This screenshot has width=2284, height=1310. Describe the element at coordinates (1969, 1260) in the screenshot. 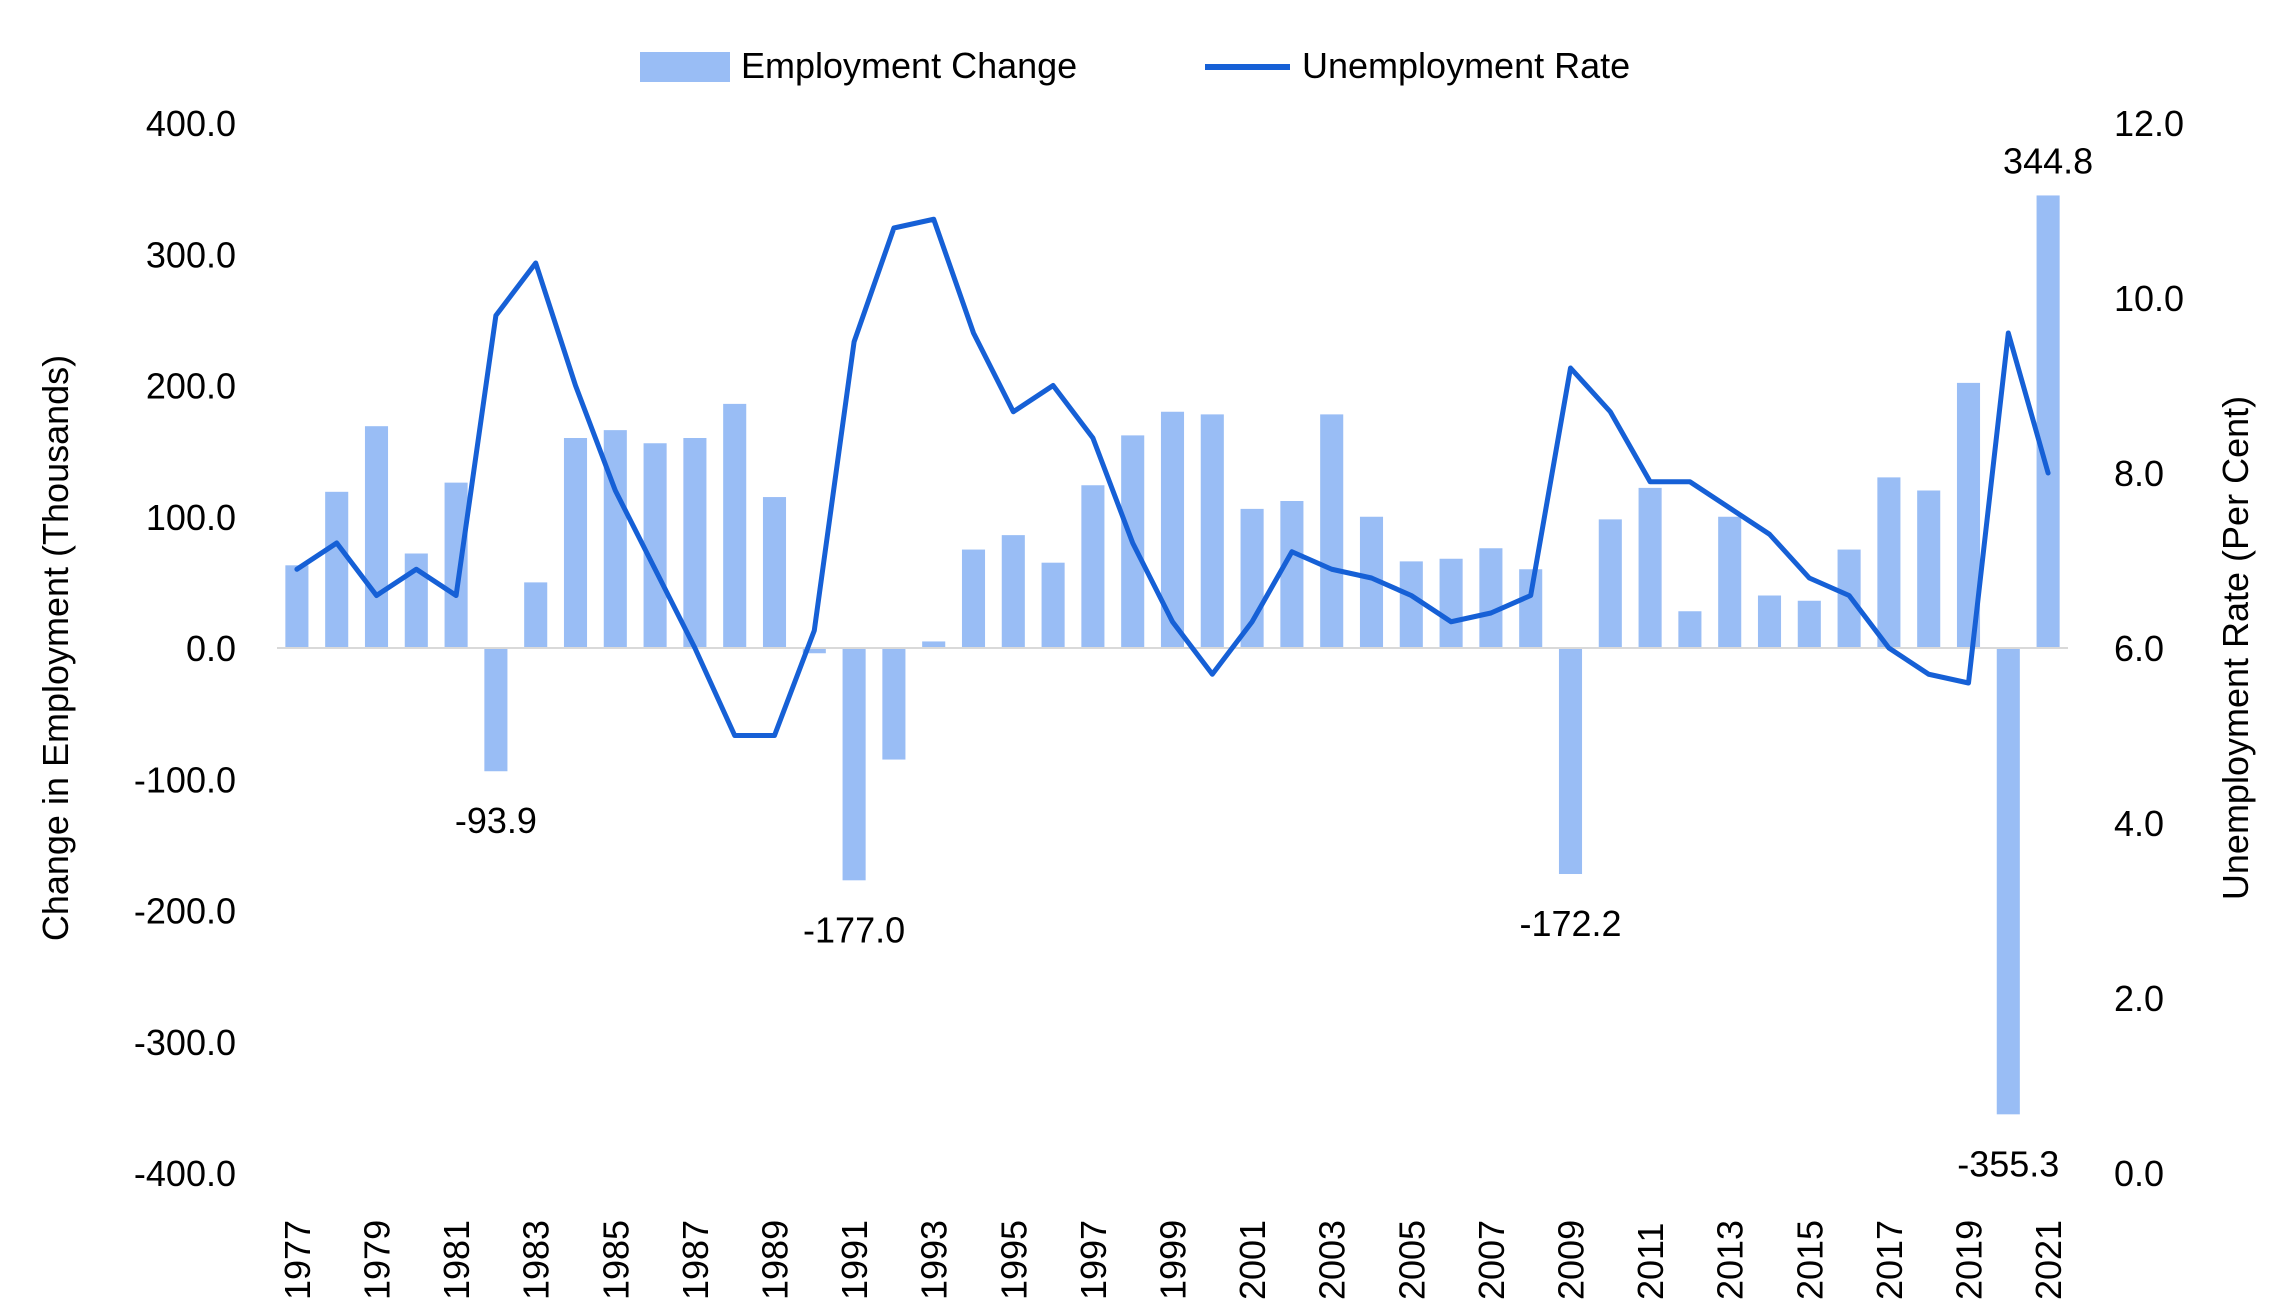

I see `x-tick-label: 2019` at that location.